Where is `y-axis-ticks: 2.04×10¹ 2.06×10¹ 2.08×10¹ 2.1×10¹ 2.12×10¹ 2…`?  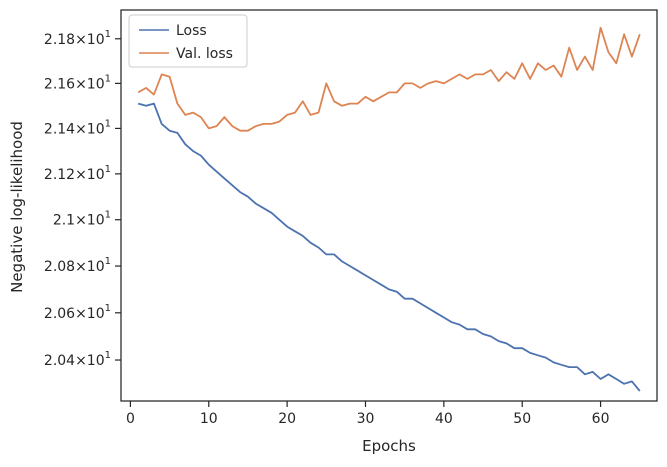
y-axis-ticks: 2.04×10¹ 2.06×10¹ 2.08×10¹ 2.1×10¹ 2.12×10¹ 2… is located at coordinates (82, 199).